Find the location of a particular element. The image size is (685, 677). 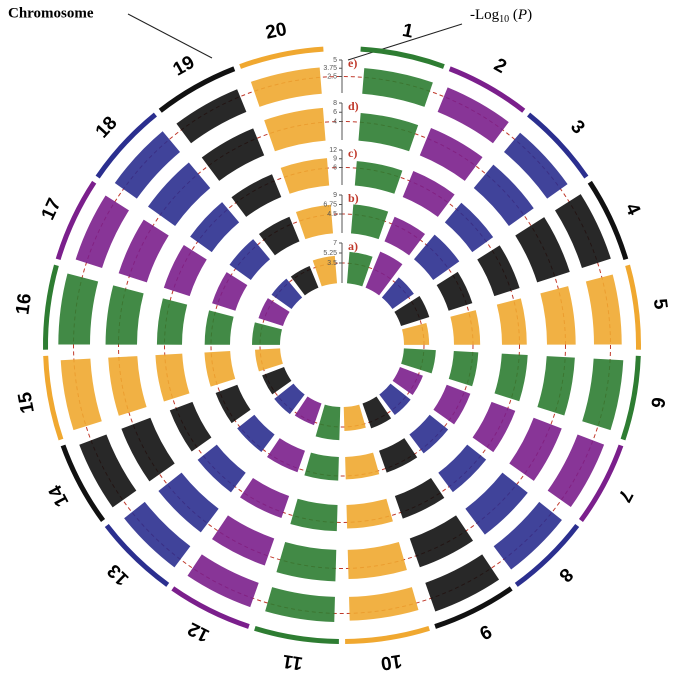

y-tick-label: 4.5 is located at coordinates (332, 214).